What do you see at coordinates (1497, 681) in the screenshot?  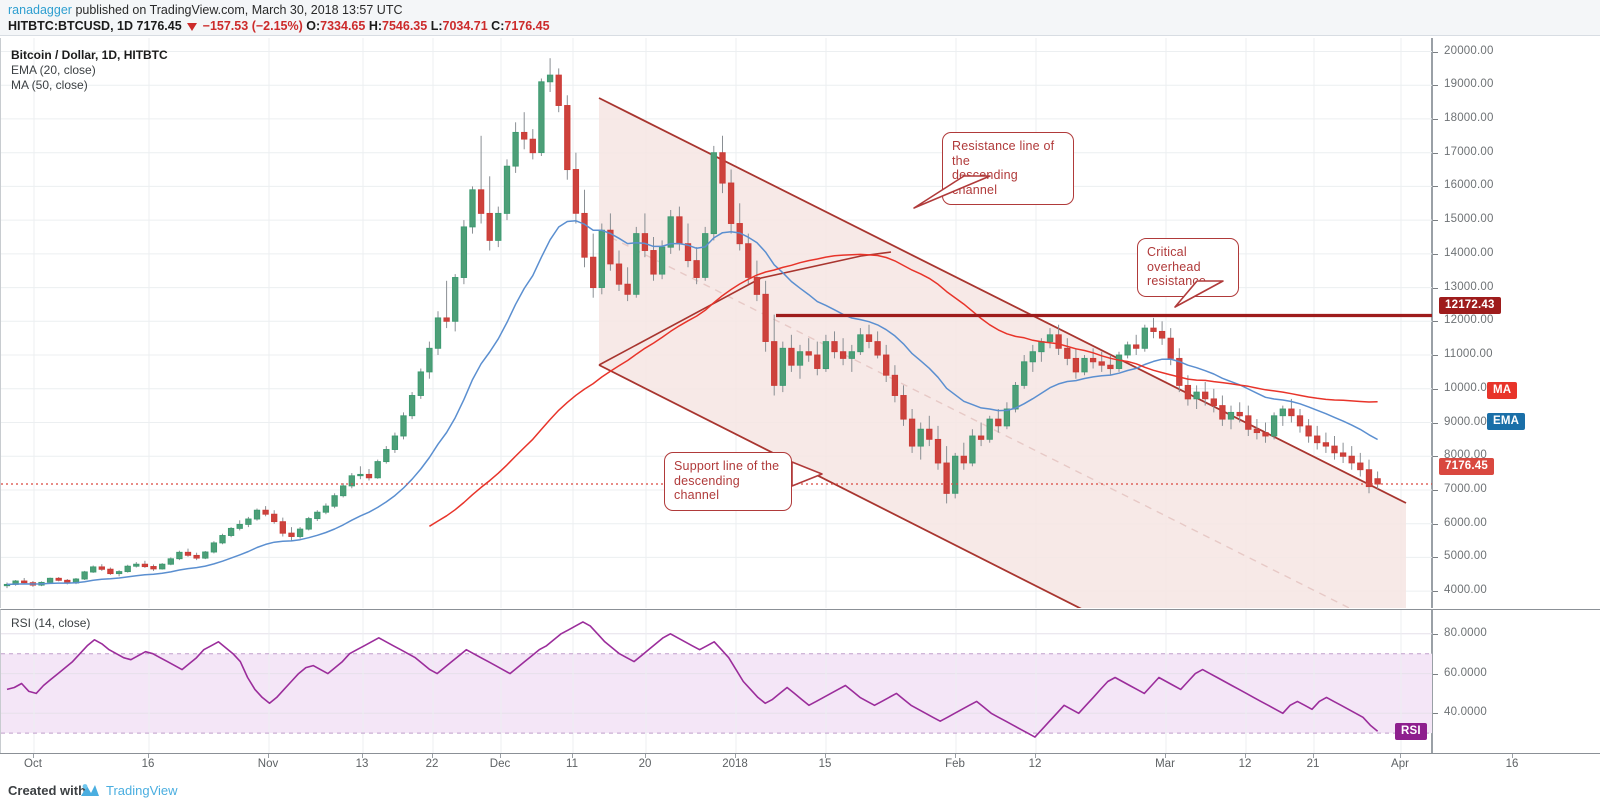 I see `rsi-axis: 80.0000 60.0000 40.0000 RSI` at bounding box center [1497, 681].